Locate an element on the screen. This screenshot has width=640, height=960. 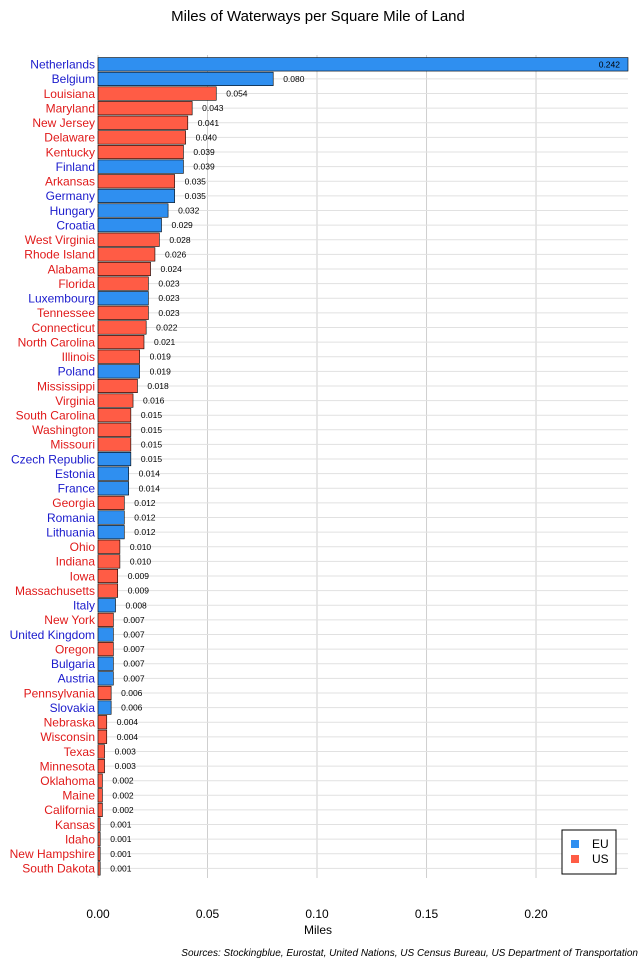
category-label: Estonia is located at coordinates (75, 474).